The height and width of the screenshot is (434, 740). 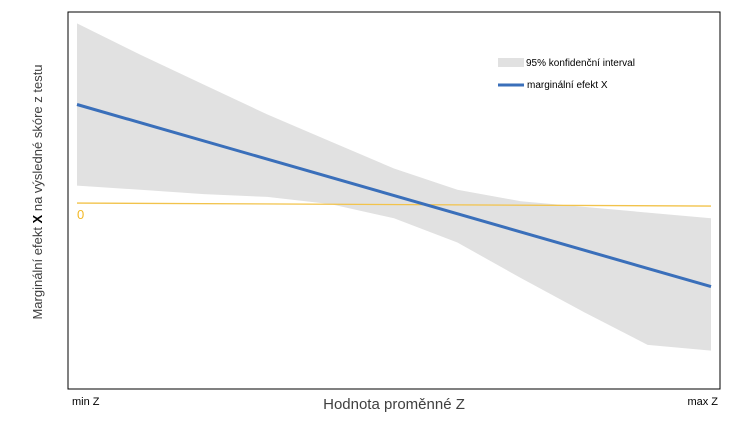 I want to click on y-axis-title-part-0: Marginální efekt, so click(x=37, y=271).